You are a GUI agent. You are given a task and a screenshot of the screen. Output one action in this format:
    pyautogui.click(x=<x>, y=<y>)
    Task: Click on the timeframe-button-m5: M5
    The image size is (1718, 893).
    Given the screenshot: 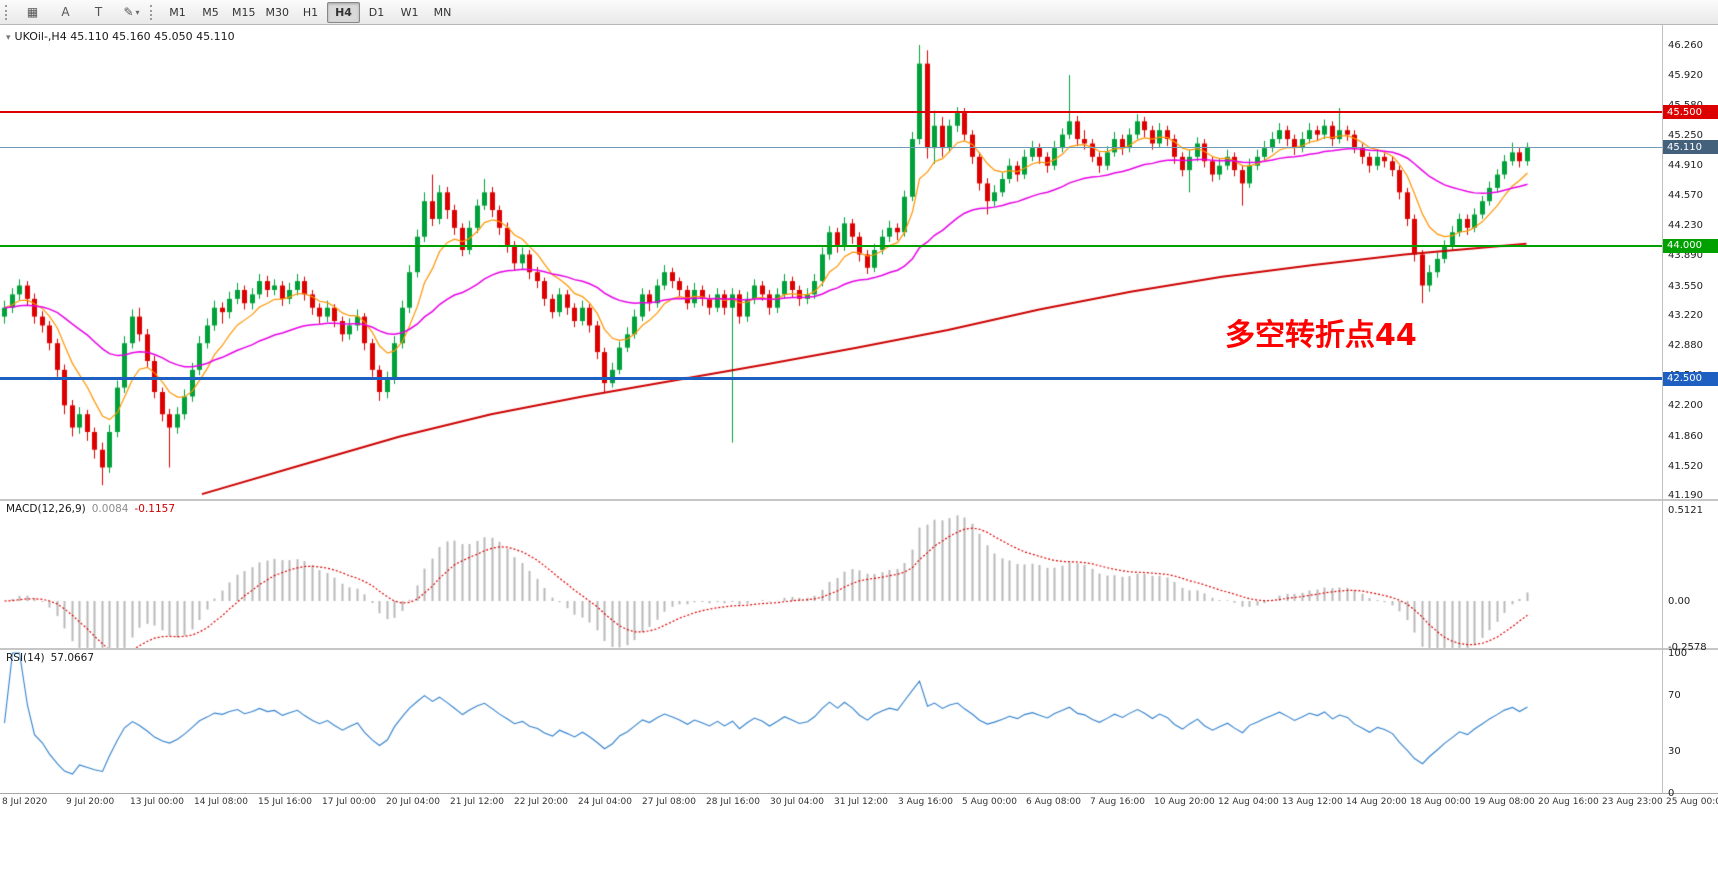 What is the action you would take?
    pyautogui.click(x=210, y=12)
    